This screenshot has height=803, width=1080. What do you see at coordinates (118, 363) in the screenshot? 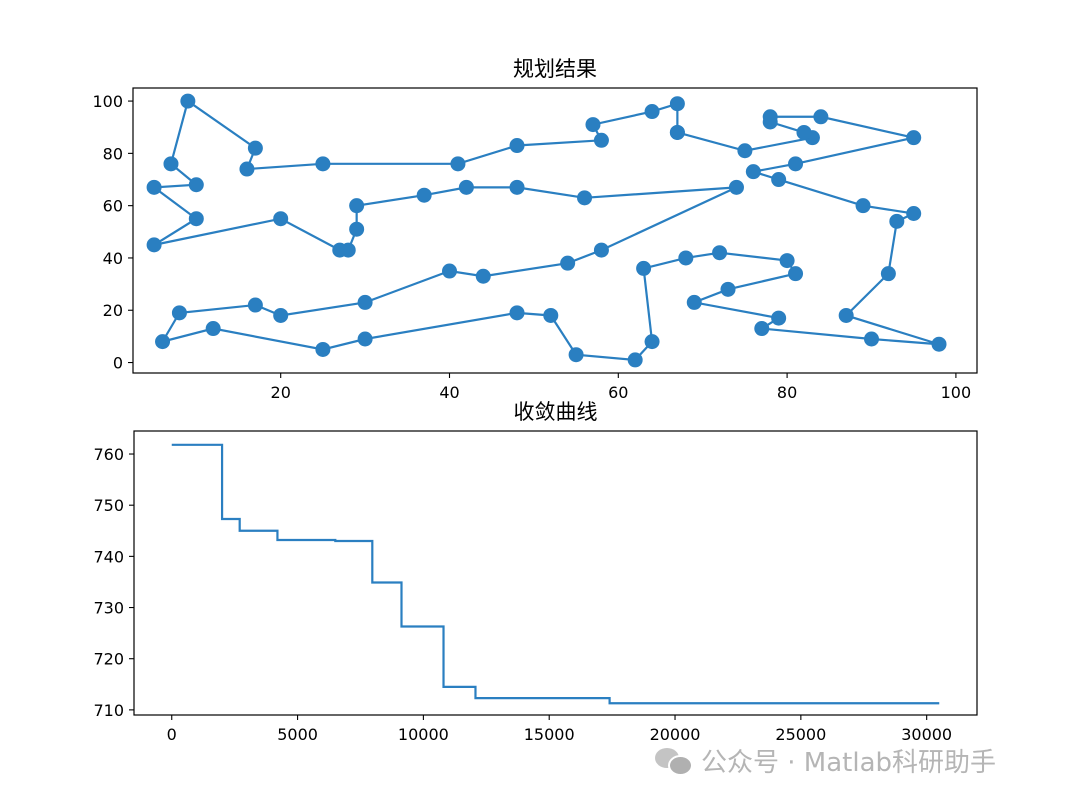
I see `y-tick-label: 0` at bounding box center [118, 363].